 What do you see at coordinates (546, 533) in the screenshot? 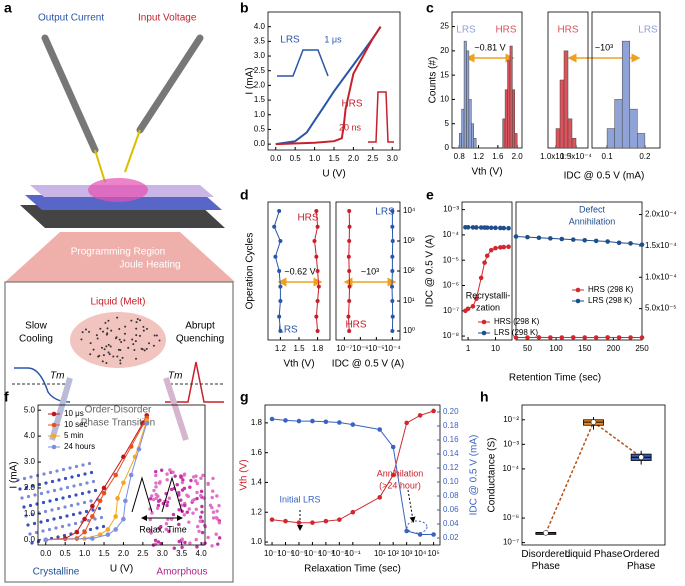
I see `median-dot` at bounding box center [546, 533].